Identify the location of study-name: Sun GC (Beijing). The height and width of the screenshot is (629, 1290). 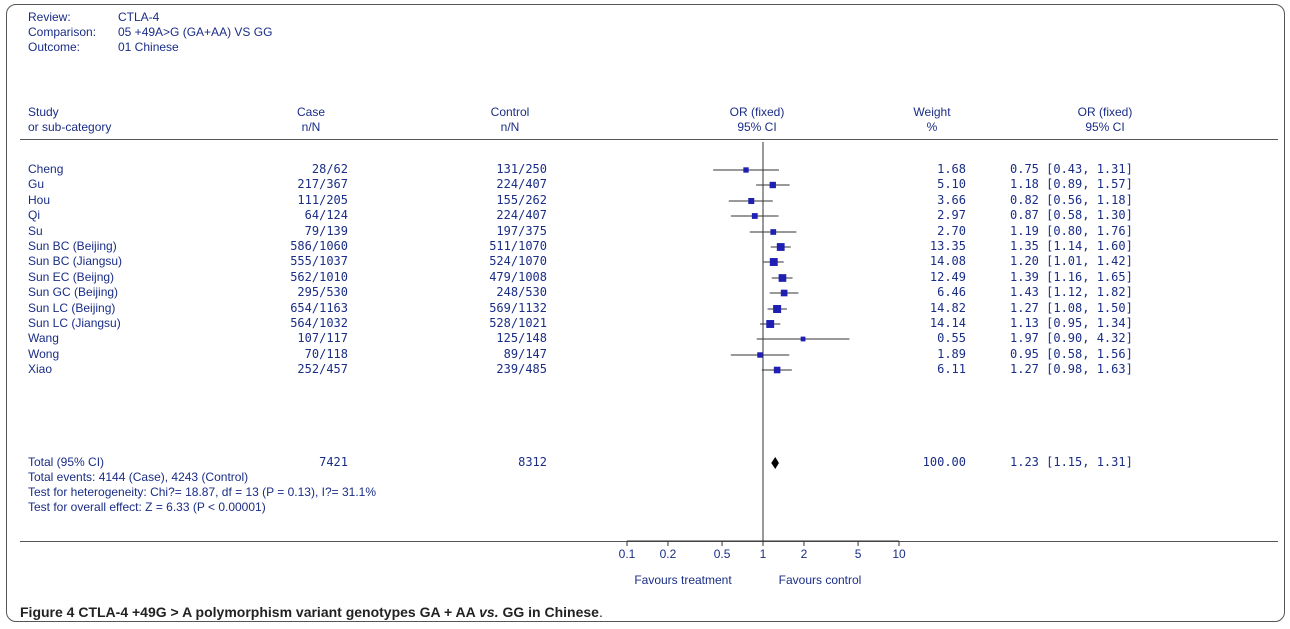
(73, 292).